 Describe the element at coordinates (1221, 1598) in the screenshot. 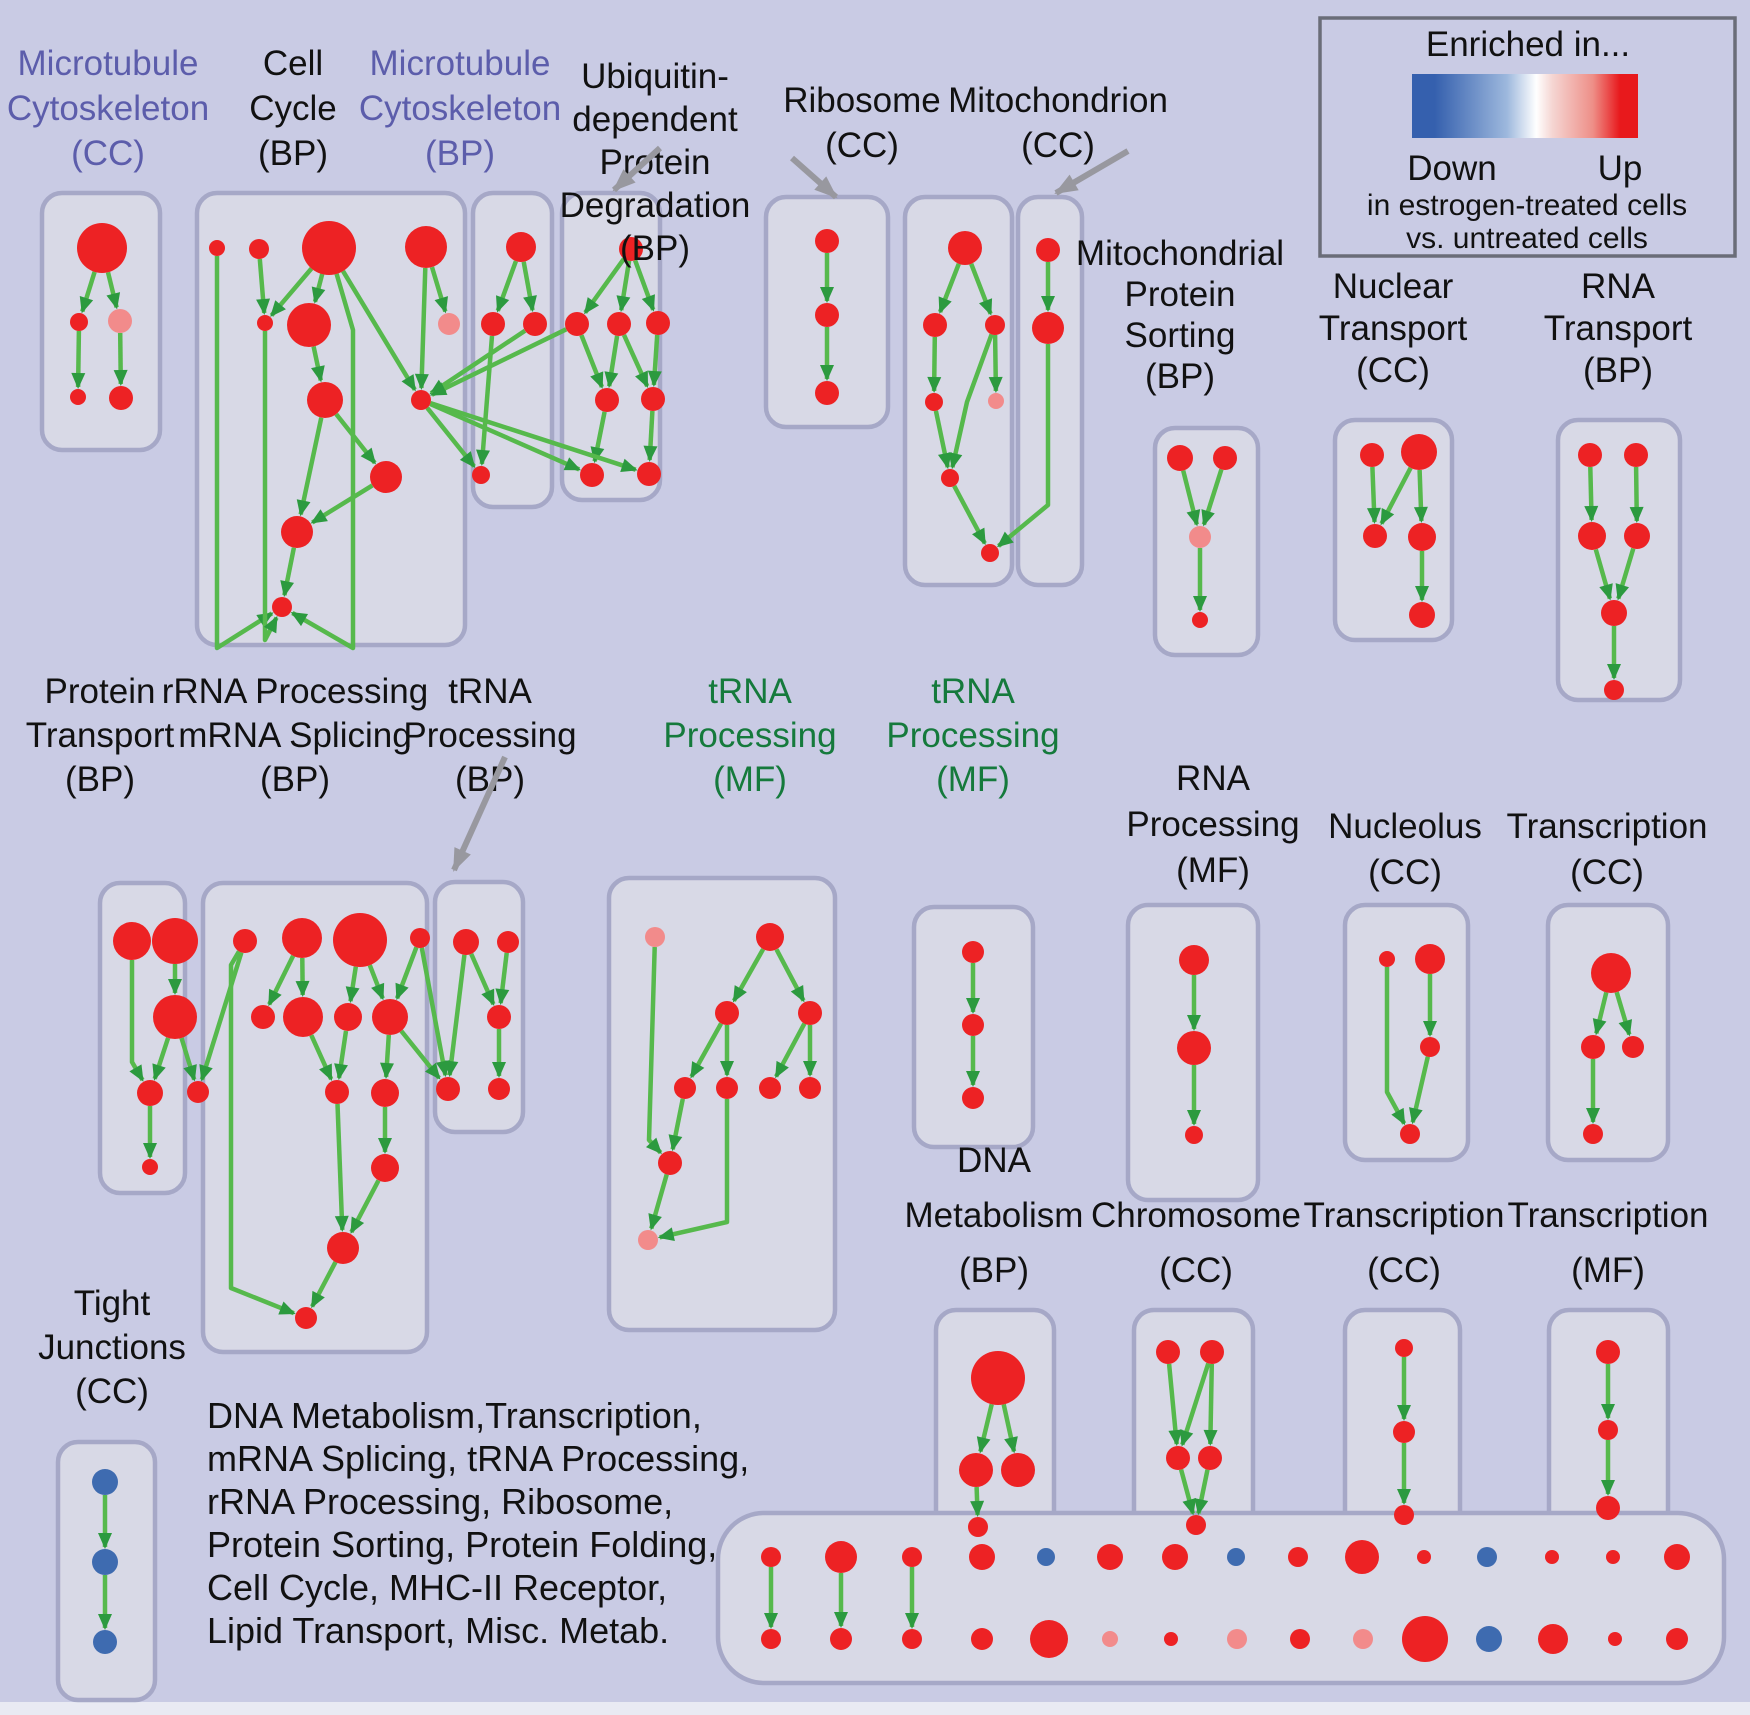

I see `cluster-box-misc` at that location.